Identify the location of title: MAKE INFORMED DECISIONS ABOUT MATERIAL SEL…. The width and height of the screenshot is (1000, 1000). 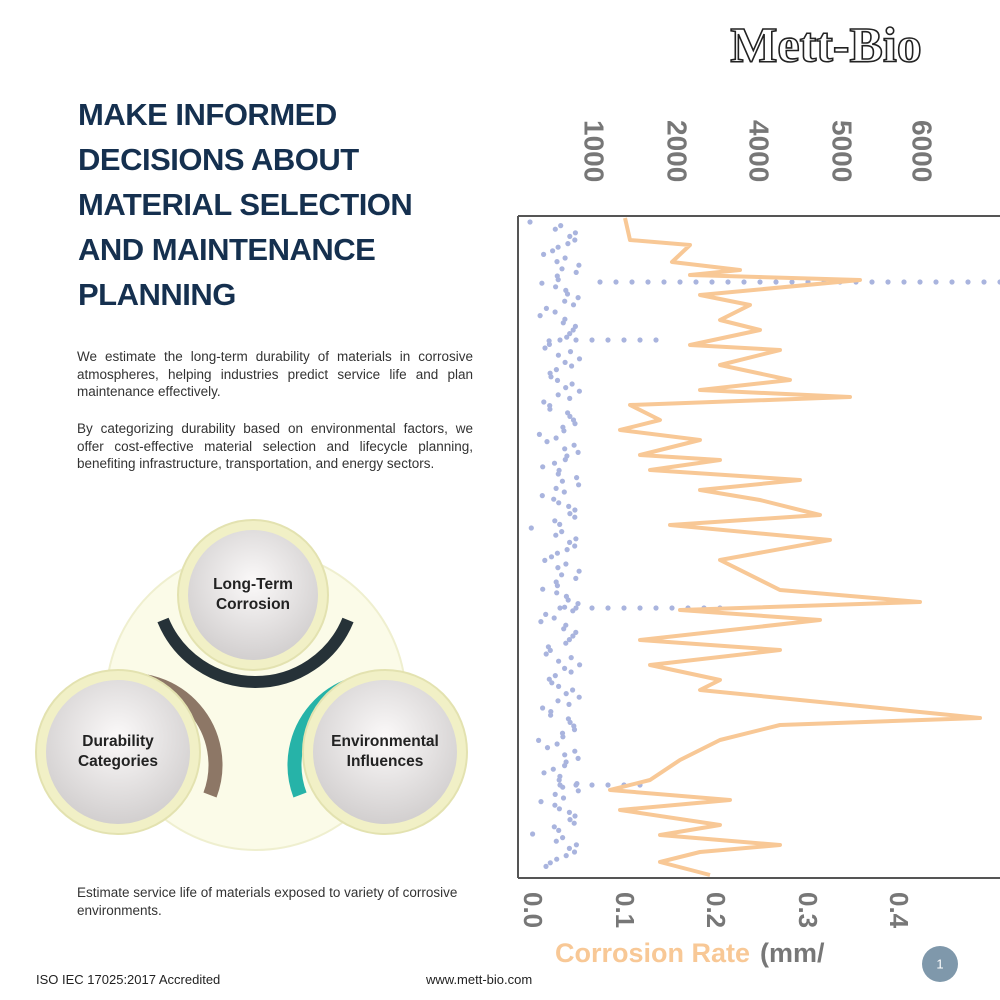
(245, 204).